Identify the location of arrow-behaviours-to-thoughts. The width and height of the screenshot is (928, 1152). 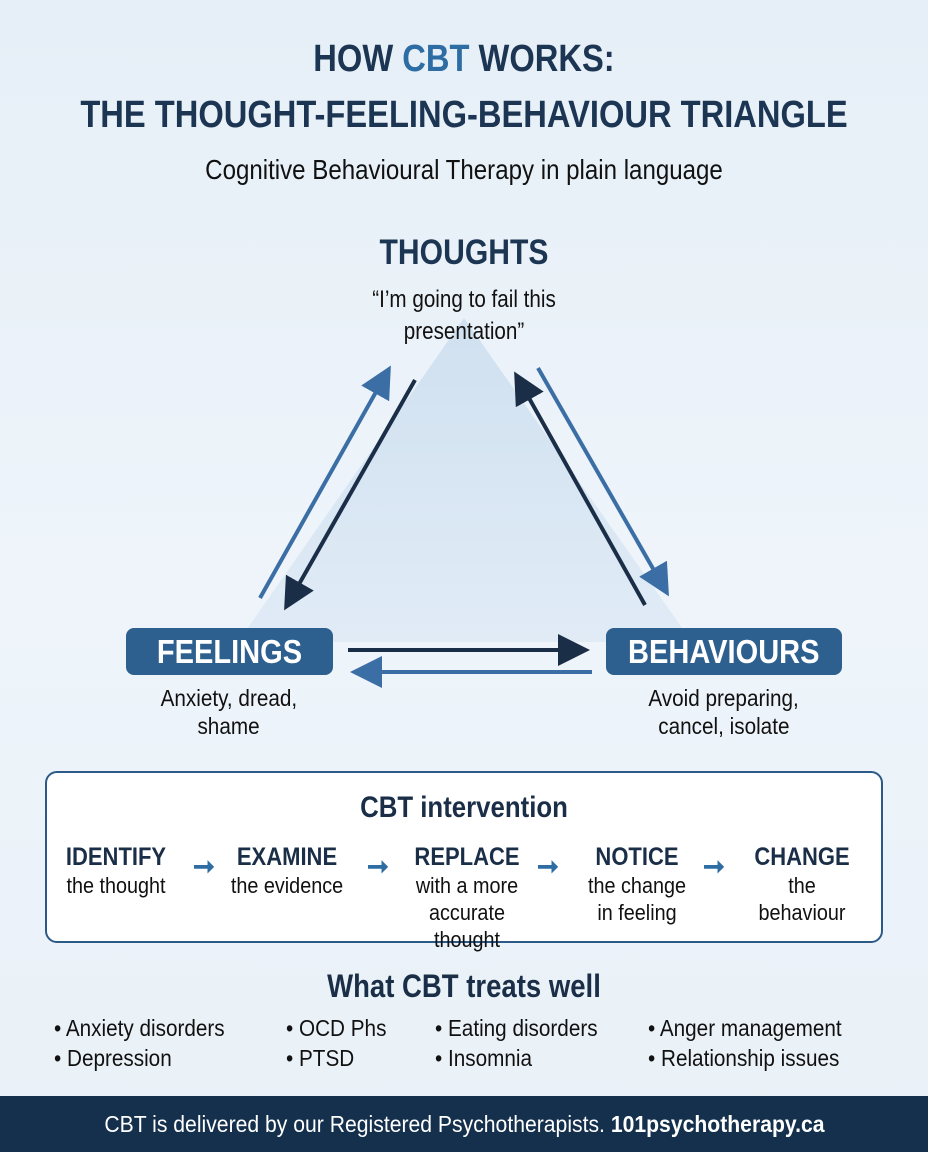
(580, 488).